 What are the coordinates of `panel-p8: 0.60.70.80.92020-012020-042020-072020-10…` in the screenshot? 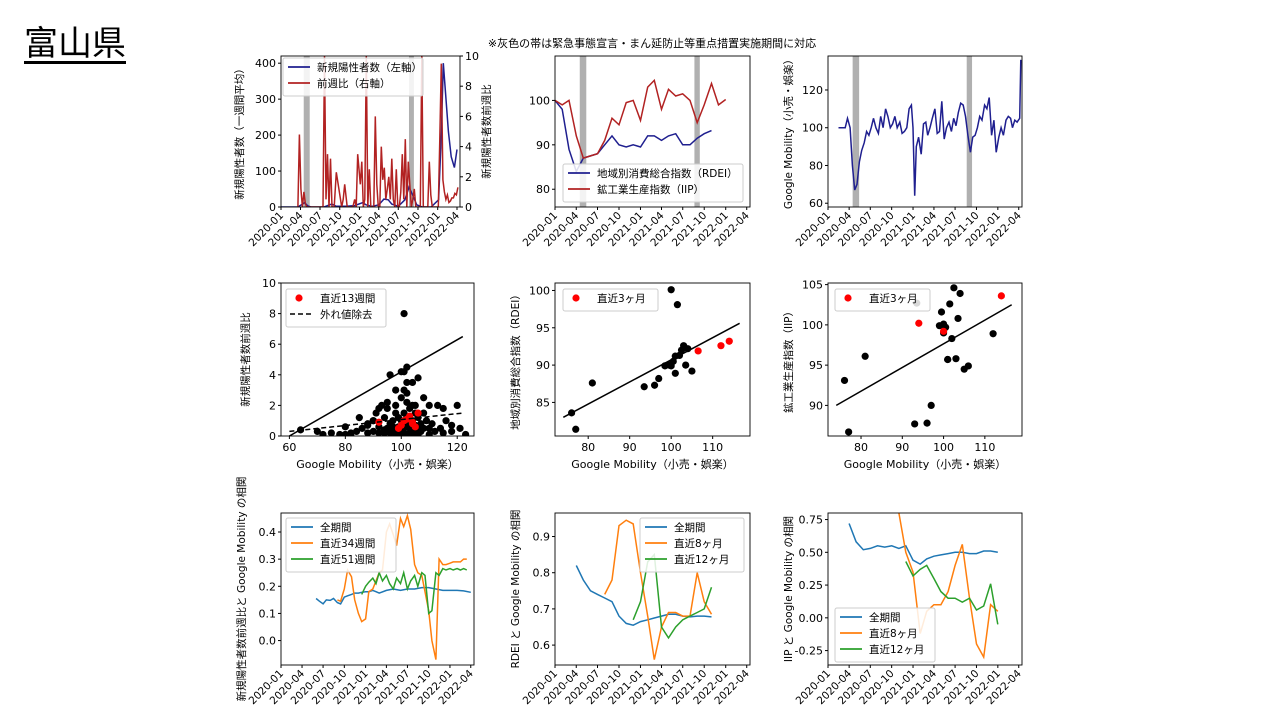 It's located at (630, 609).